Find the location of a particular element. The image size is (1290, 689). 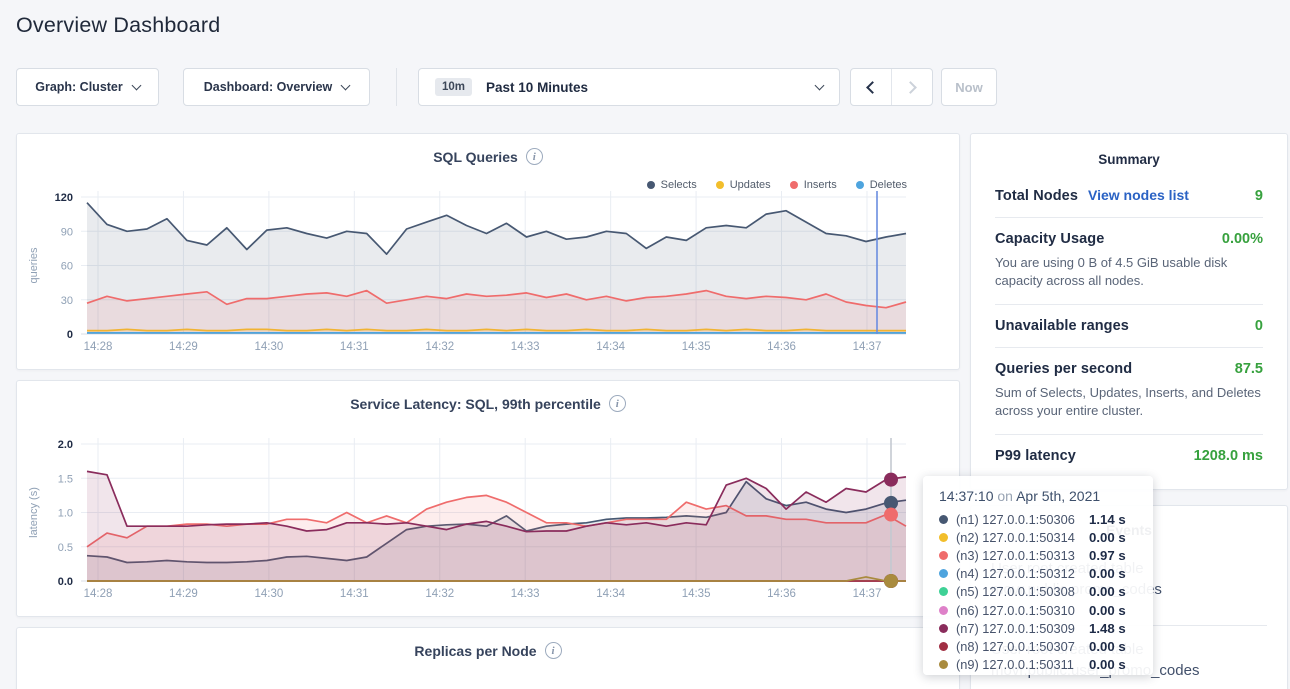

p99-latency-value: 1208.0 ms is located at coordinates (1228, 455).